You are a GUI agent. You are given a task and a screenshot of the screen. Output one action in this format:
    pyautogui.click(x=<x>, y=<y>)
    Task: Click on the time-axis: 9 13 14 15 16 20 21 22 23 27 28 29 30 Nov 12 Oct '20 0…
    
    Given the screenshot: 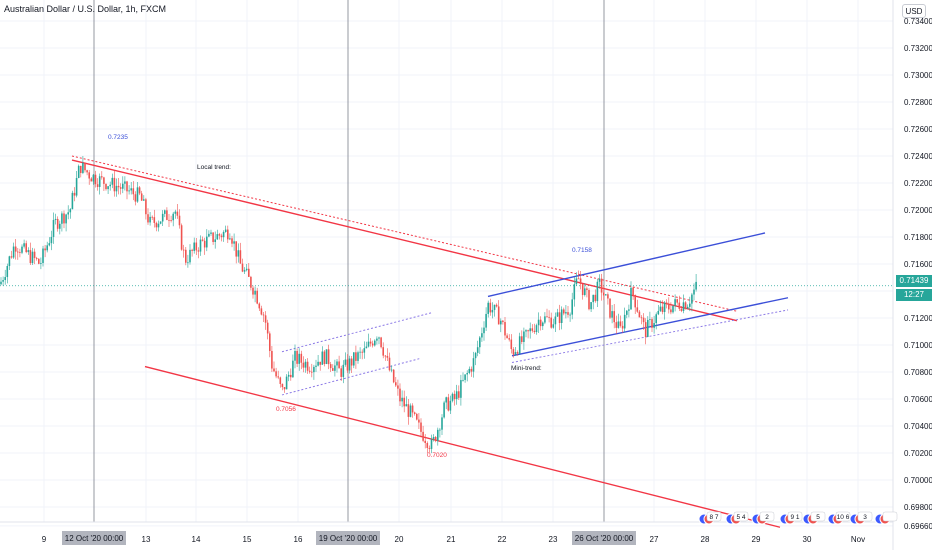 What is the action you would take?
    pyautogui.click(x=446, y=533)
    